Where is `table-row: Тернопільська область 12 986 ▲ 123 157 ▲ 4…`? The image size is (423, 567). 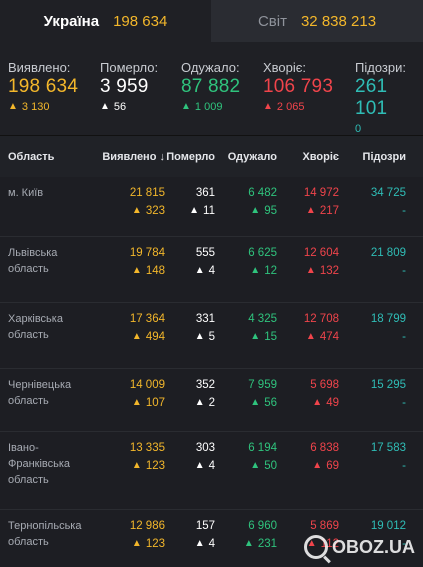 table-row: Тернопільська область 12 986 ▲ 123 157 ▲ 4… is located at coordinates (211, 538).